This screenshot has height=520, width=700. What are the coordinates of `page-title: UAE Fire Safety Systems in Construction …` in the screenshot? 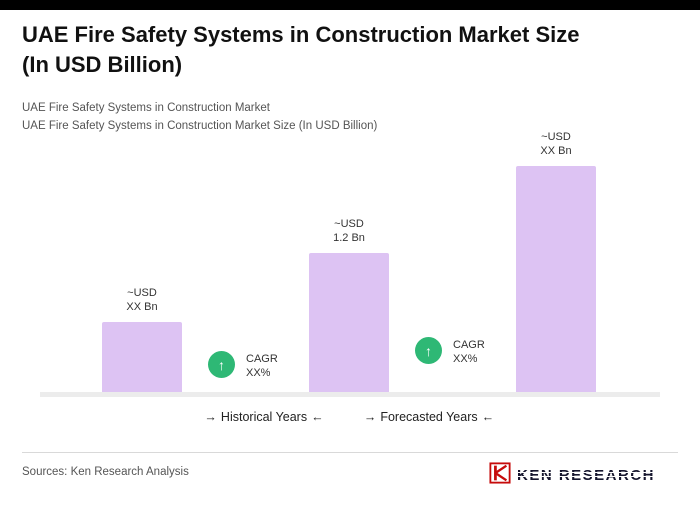 It's located at (301, 49).